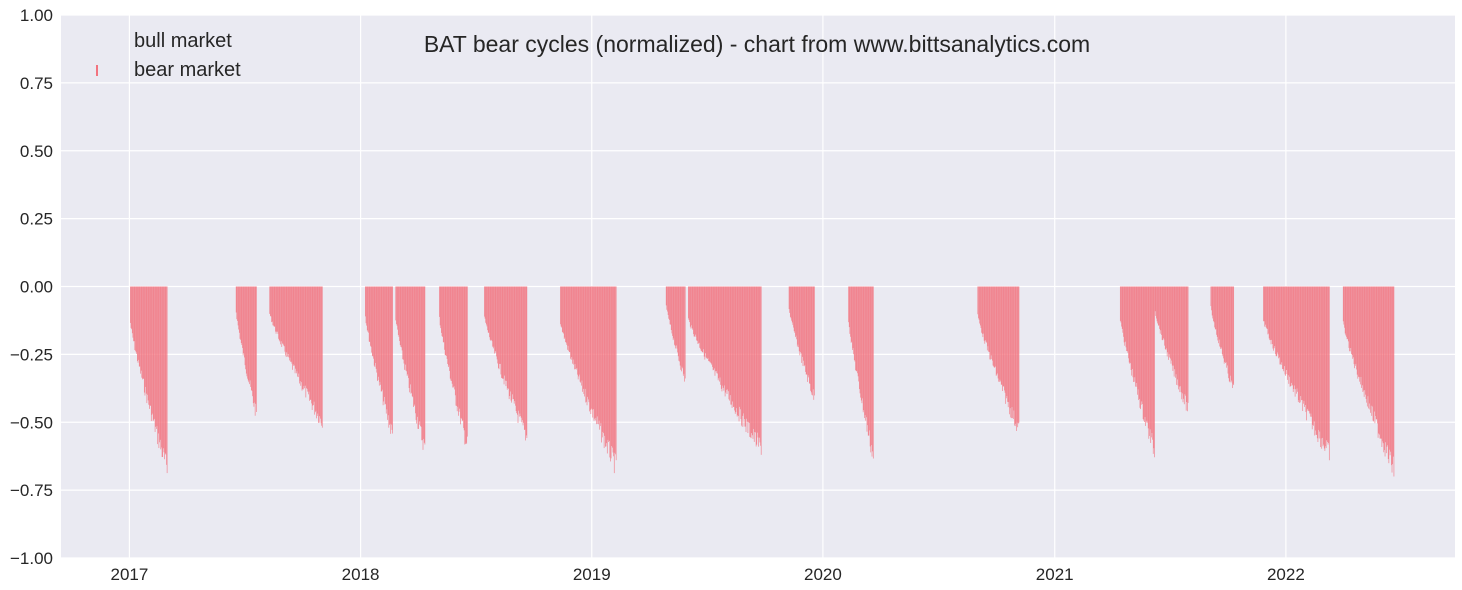 The image size is (1462, 590). Describe the element at coordinates (36, 219) in the screenshot. I see `y-tick-label: 0.25` at that location.